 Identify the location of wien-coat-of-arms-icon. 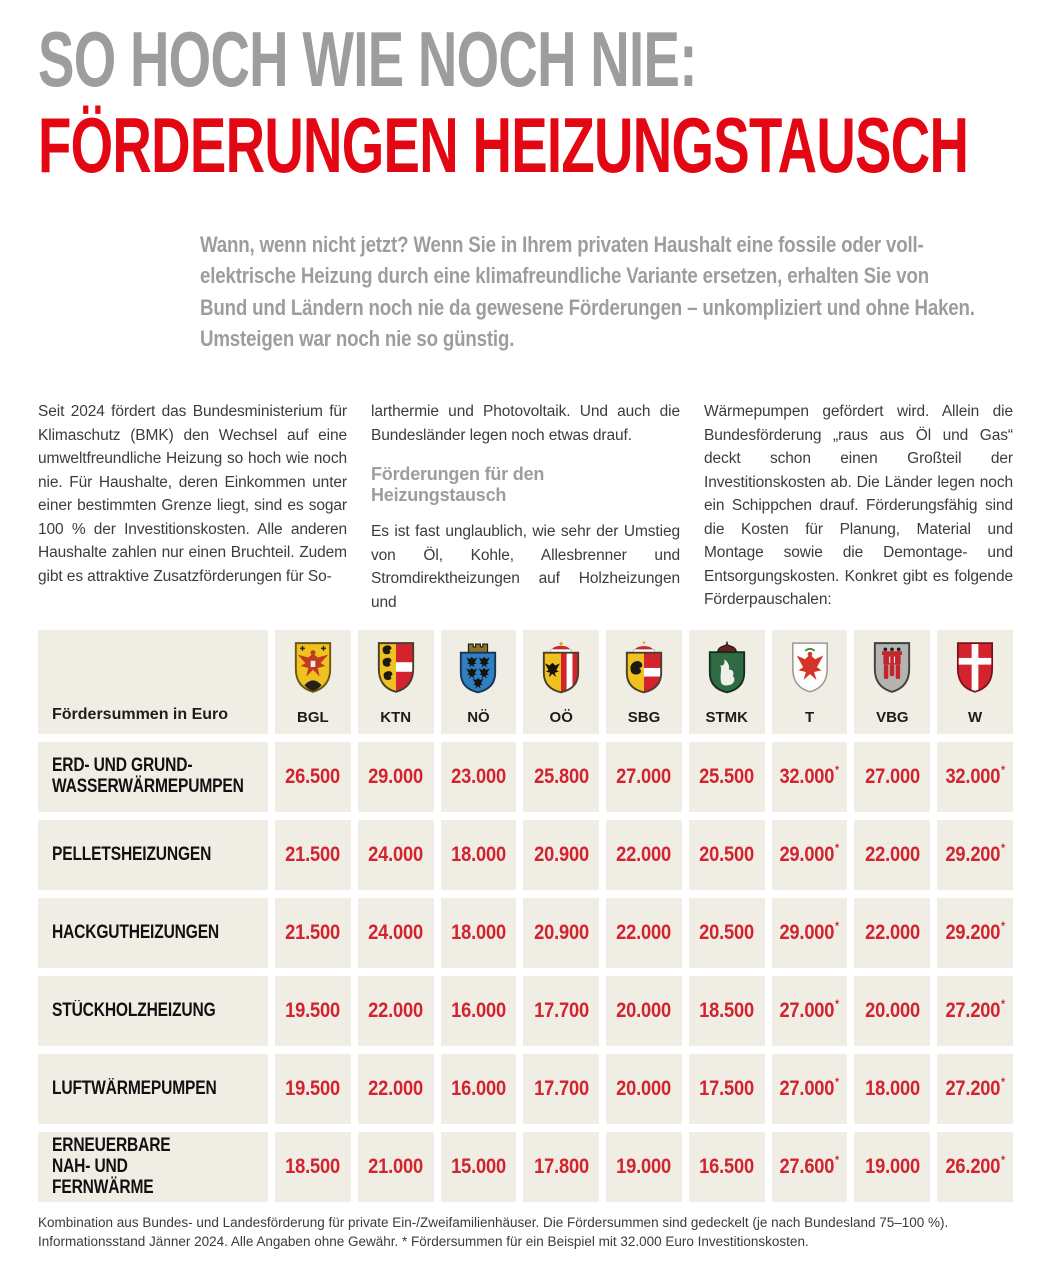
(975, 668).